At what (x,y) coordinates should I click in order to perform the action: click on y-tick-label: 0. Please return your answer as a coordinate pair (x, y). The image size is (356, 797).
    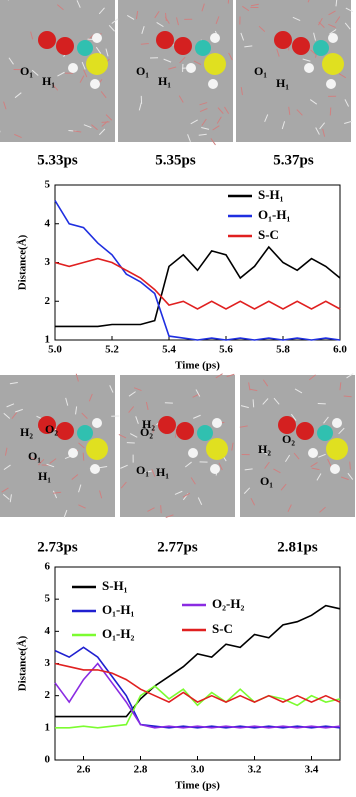
    Looking at the image, I should click on (48, 760).